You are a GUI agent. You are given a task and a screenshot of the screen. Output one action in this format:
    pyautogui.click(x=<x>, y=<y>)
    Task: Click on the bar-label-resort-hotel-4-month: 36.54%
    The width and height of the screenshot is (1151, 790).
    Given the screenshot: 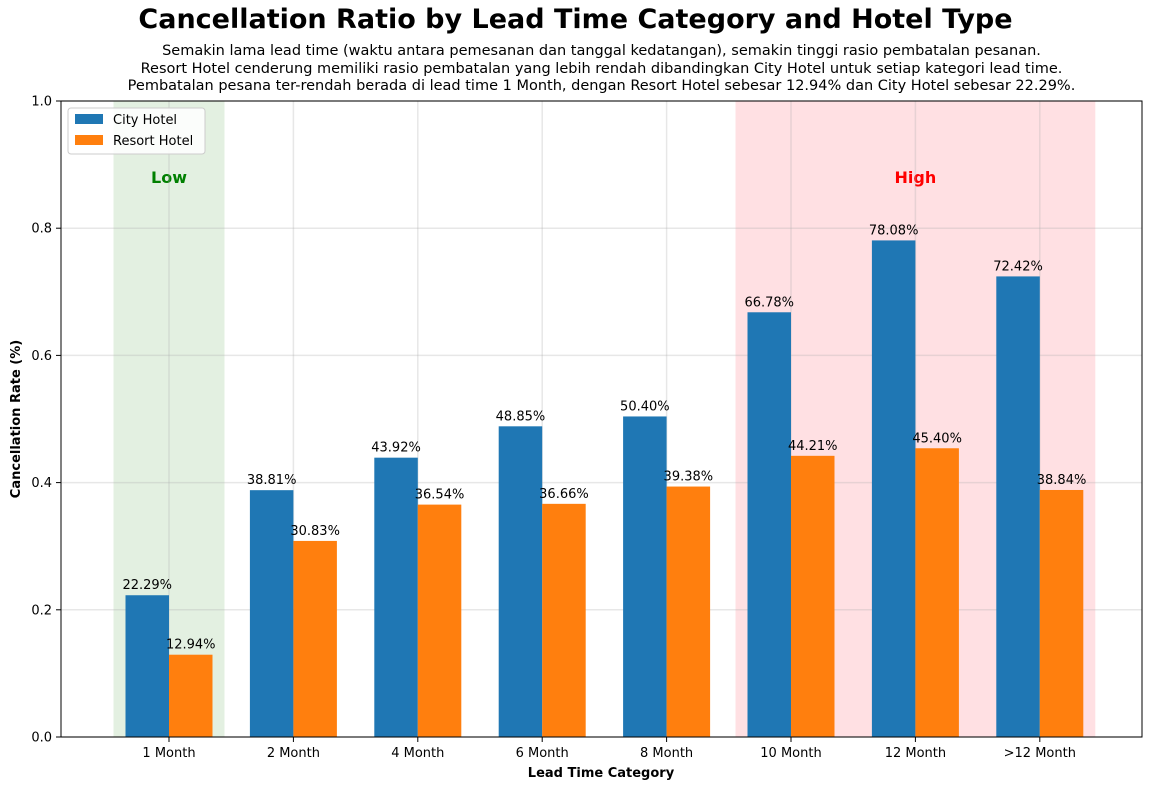 What is the action you would take?
    pyautogui.click(x=440, y=495)
    